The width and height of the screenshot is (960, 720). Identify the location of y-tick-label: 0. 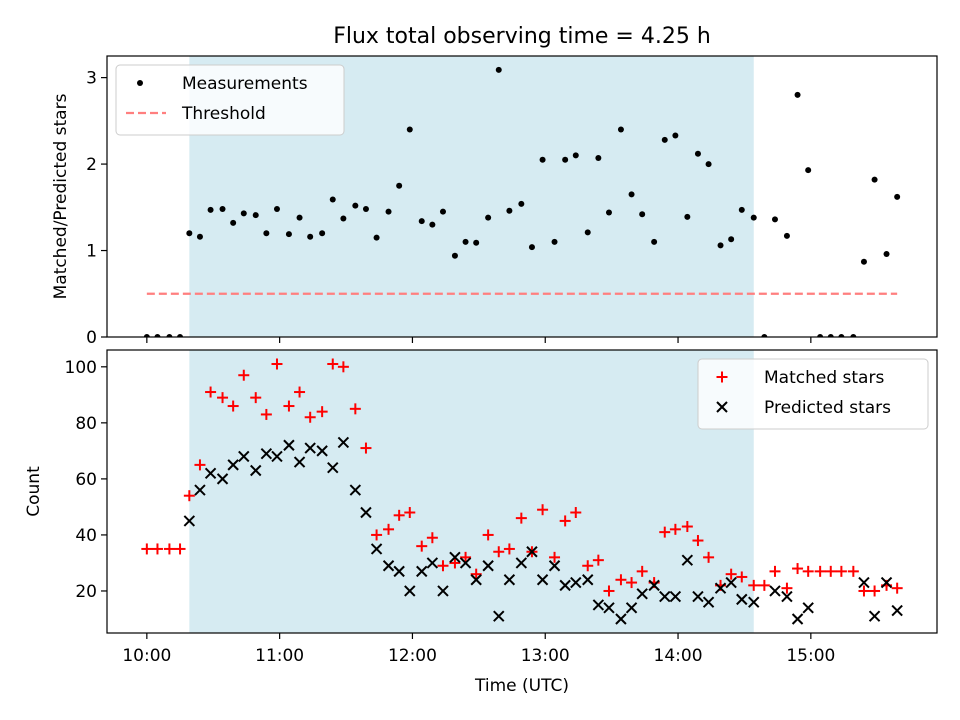
(91, 338).